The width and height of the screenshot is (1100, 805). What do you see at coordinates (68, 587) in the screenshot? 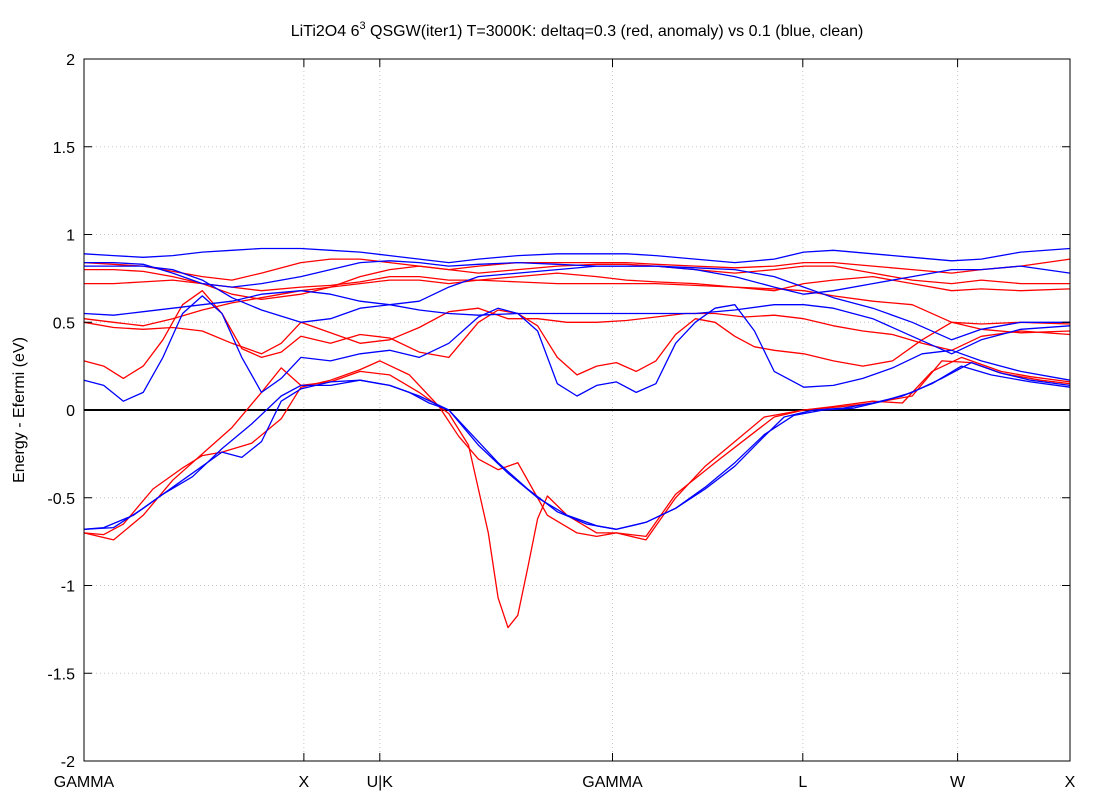
I see `y-tick-label: -1` at bounding box center [68, 587].